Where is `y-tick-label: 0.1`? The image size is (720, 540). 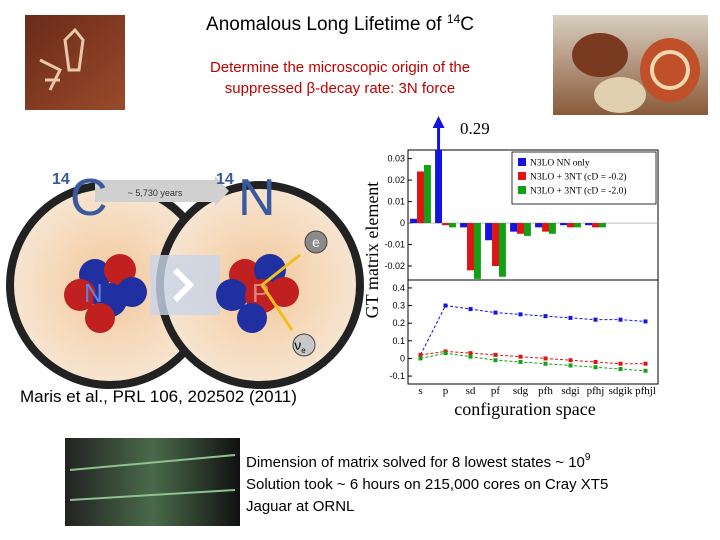
y-tick-label: 0.1 is located at coordinates (398, 341).